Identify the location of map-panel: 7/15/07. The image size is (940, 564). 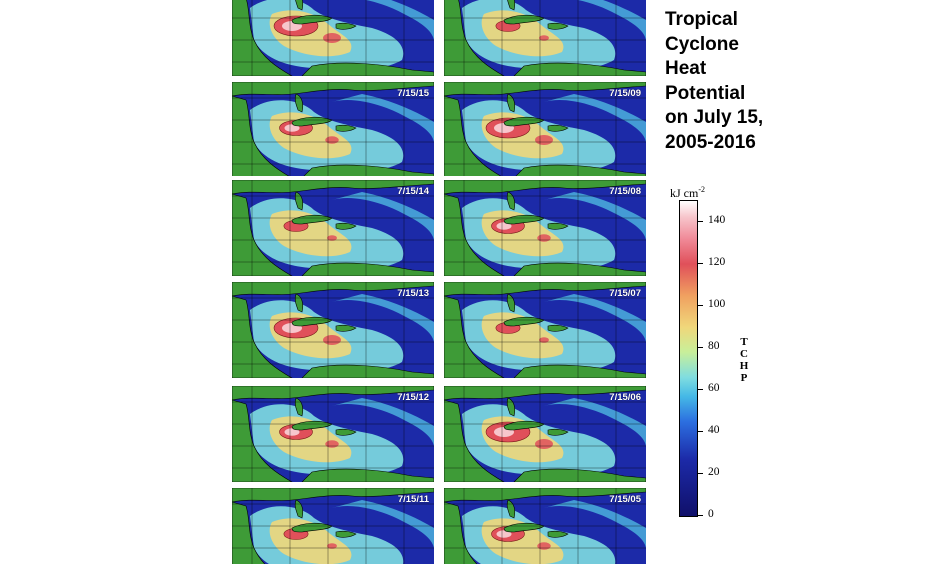
(545, 331).